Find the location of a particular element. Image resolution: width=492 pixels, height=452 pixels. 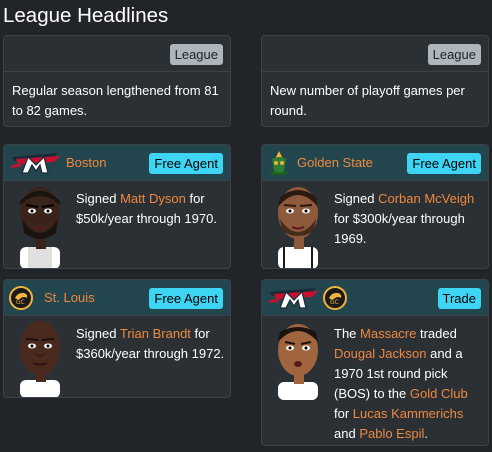

player-face-trian-brandt is located at coordinates (40, 358).